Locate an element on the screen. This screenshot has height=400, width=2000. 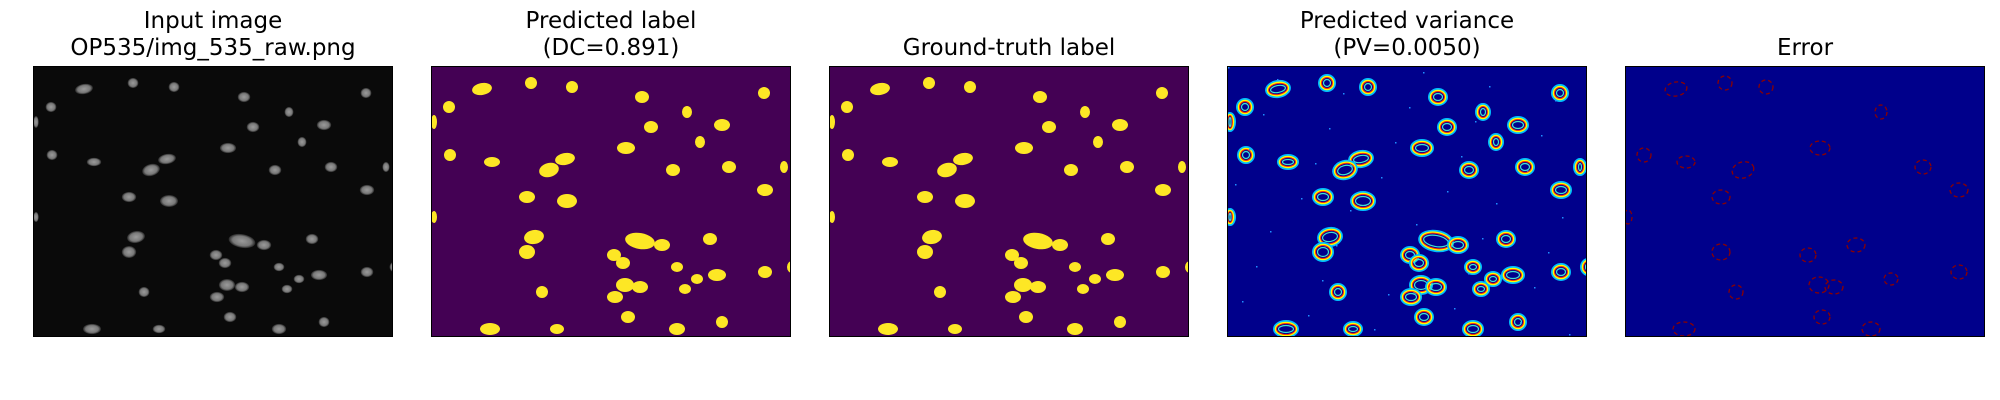
predicted-label-frame is located at coordinates (611, 201).